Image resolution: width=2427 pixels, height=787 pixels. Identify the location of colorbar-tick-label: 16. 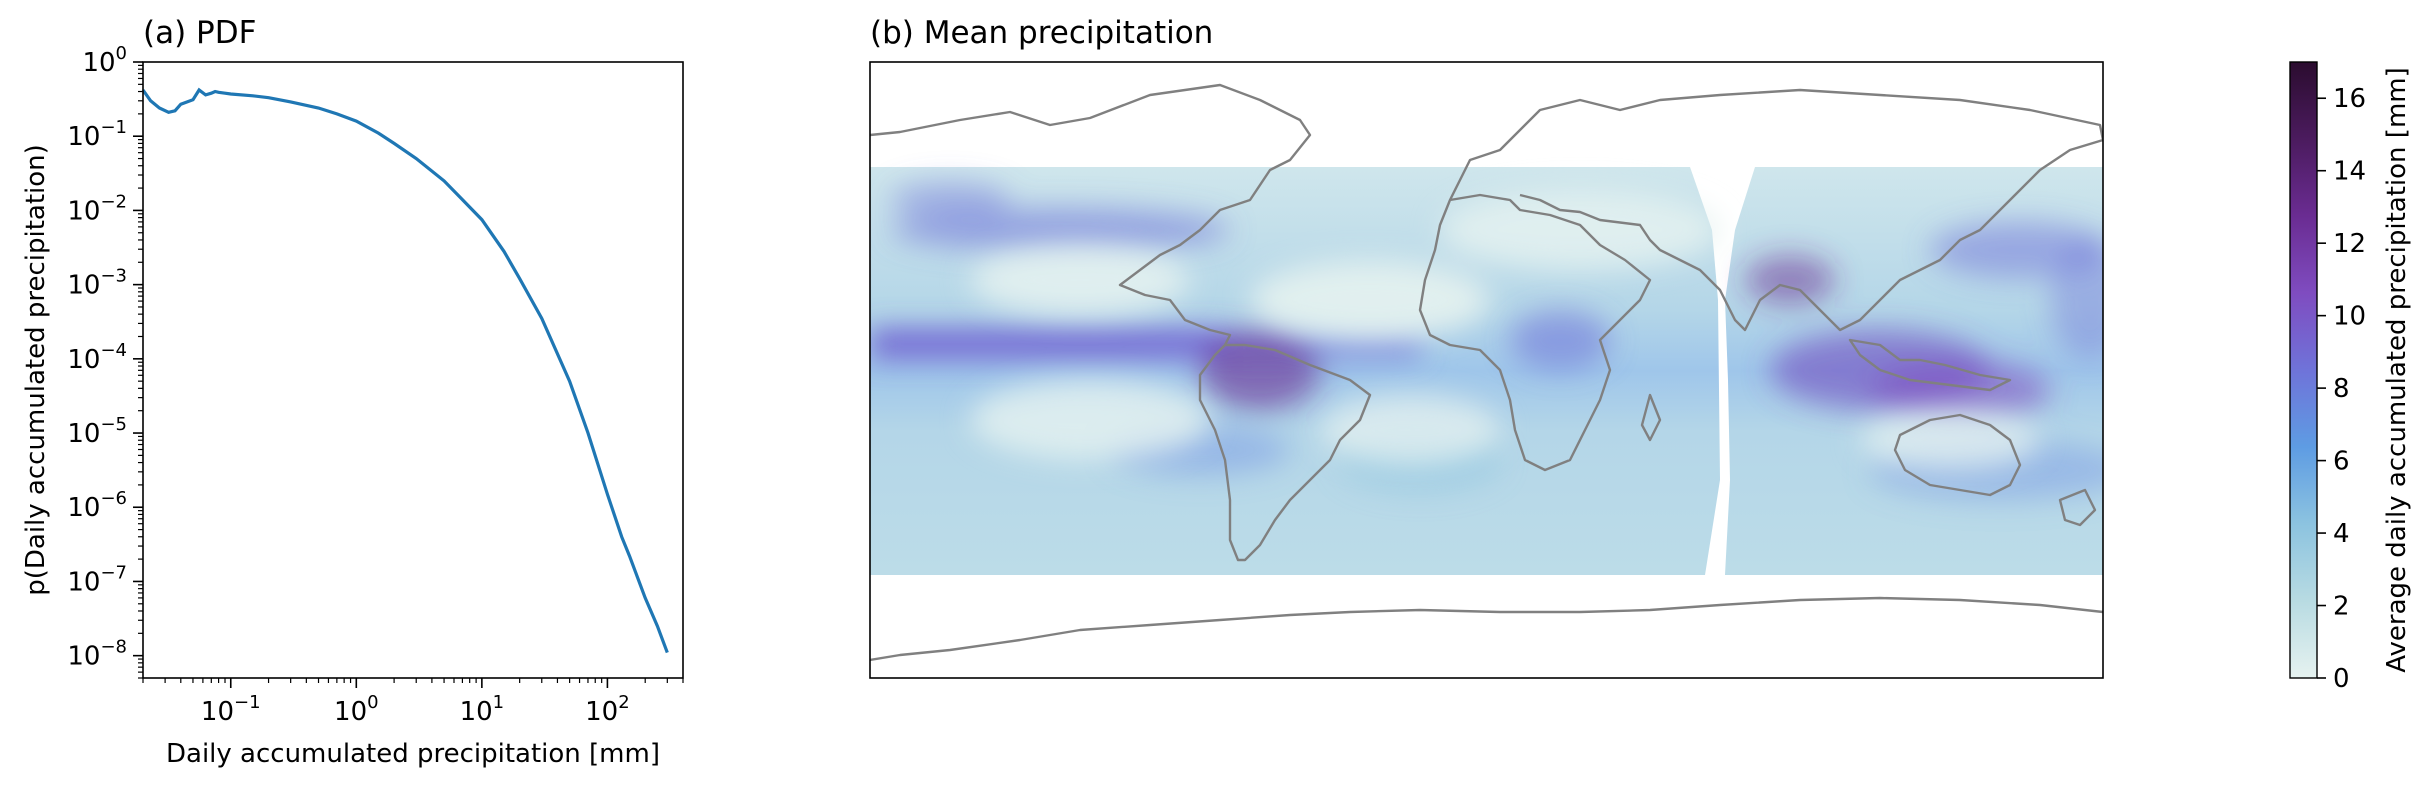
(2349, 99).